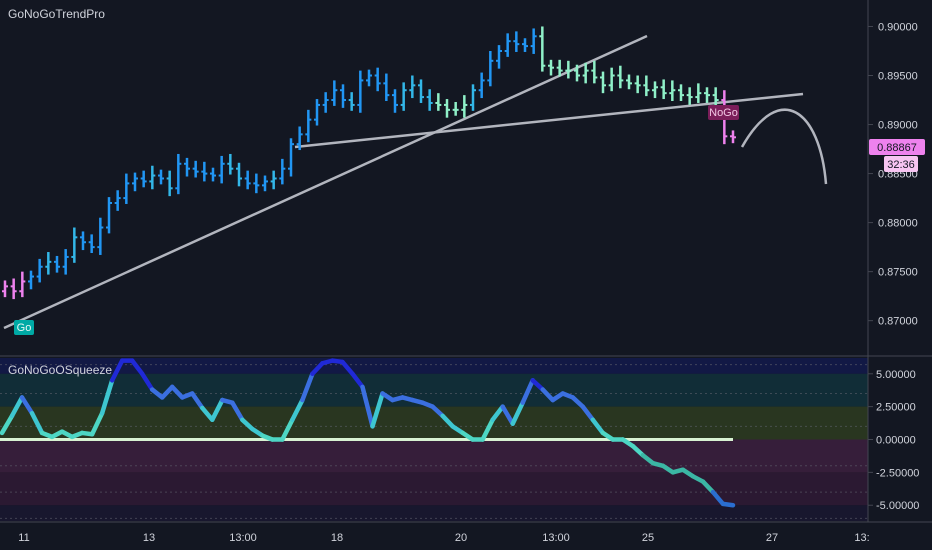  What do you see at coordinates (893, 440) in the screenshot?
I see `squeeze-value-axis: 5.00000 2.50000 0.00000 -2.50000 -5.00000` at bounding box center [893, 440].